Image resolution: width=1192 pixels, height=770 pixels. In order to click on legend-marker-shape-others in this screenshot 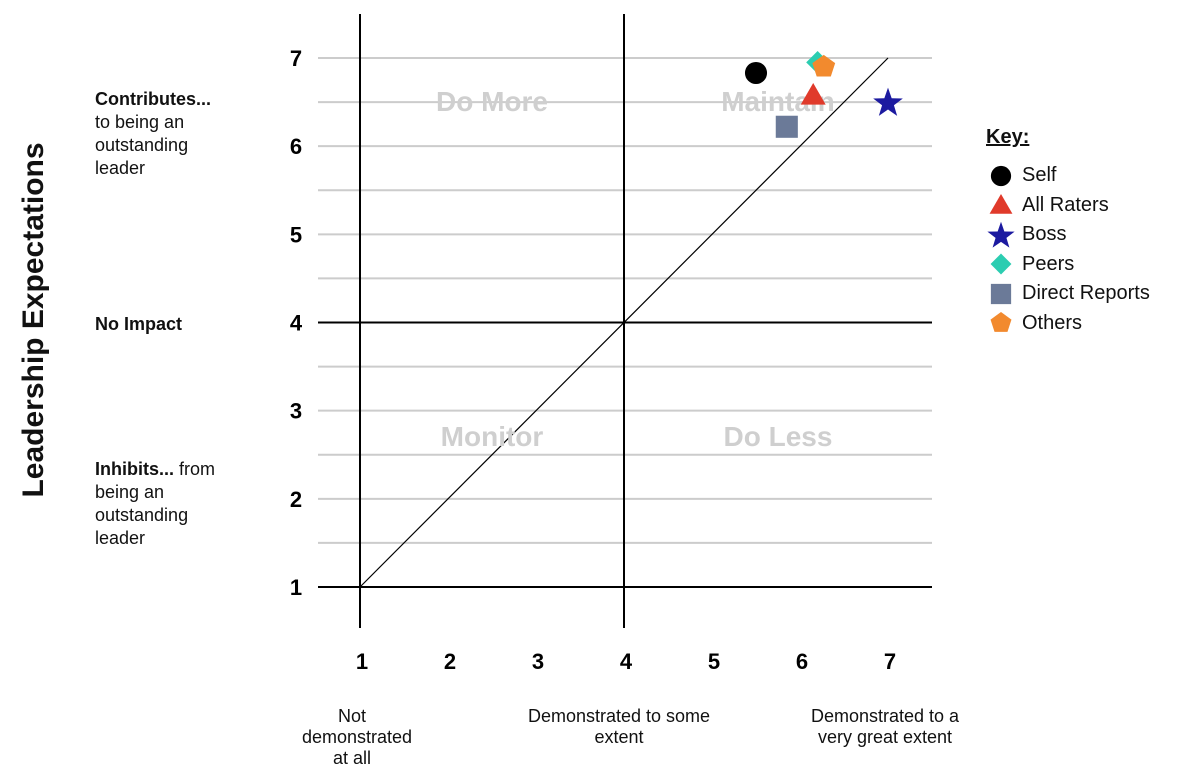, I will do `click(1001, 322)`.